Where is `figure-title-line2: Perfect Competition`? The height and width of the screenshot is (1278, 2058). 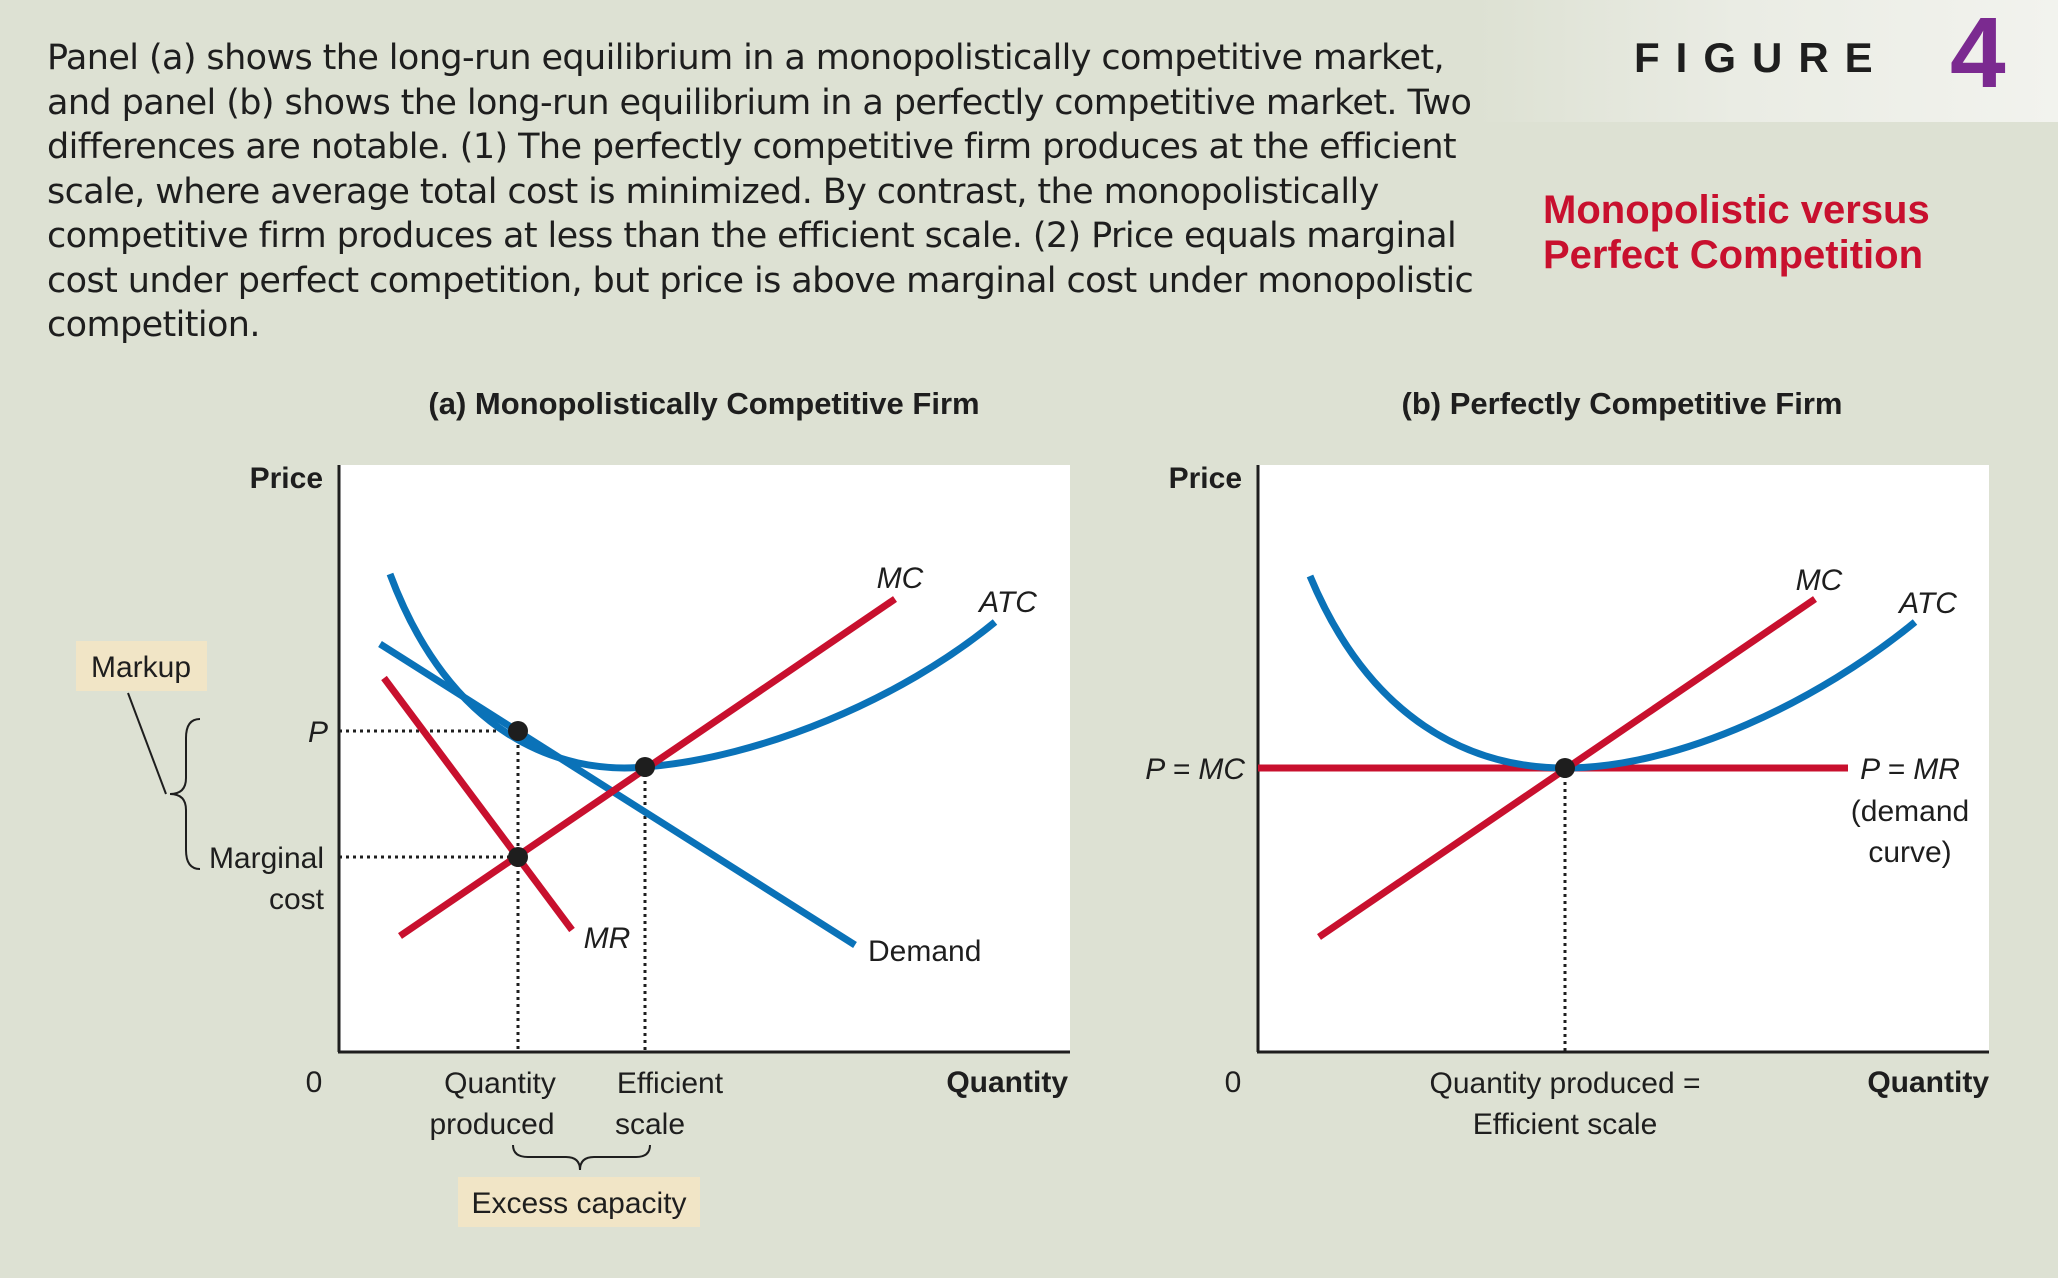 figure-title-line2: Perfect Competition is located at coordinates (1733, 255).